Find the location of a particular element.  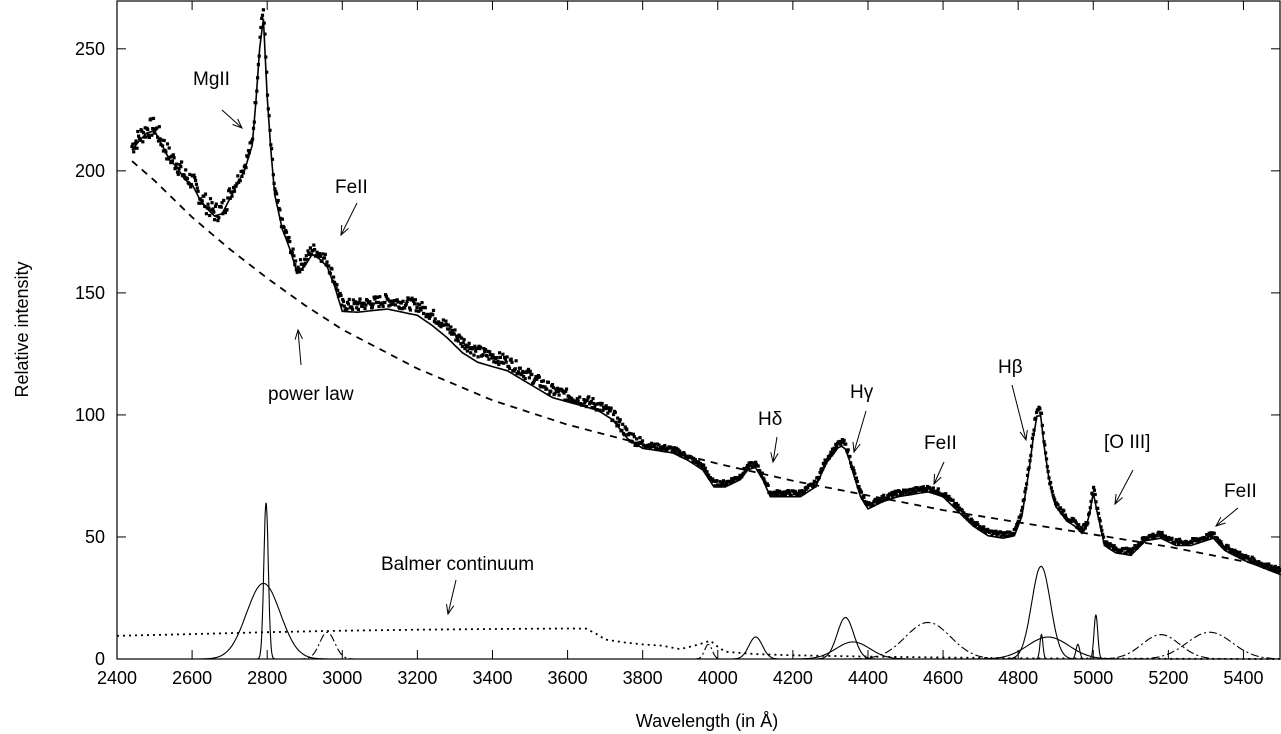

feii-uv-component is located at coordinates (327, 645).